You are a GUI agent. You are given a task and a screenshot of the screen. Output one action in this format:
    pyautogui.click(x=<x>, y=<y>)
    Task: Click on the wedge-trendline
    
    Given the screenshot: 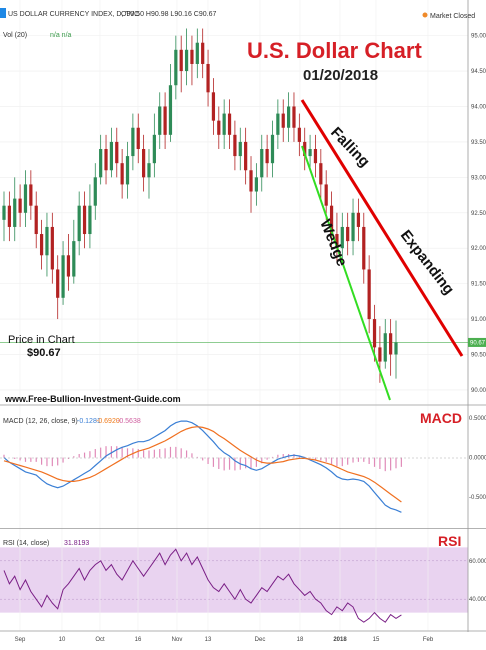 What is the action you would take?
    pyautogui.click(x=346, y=273)
    